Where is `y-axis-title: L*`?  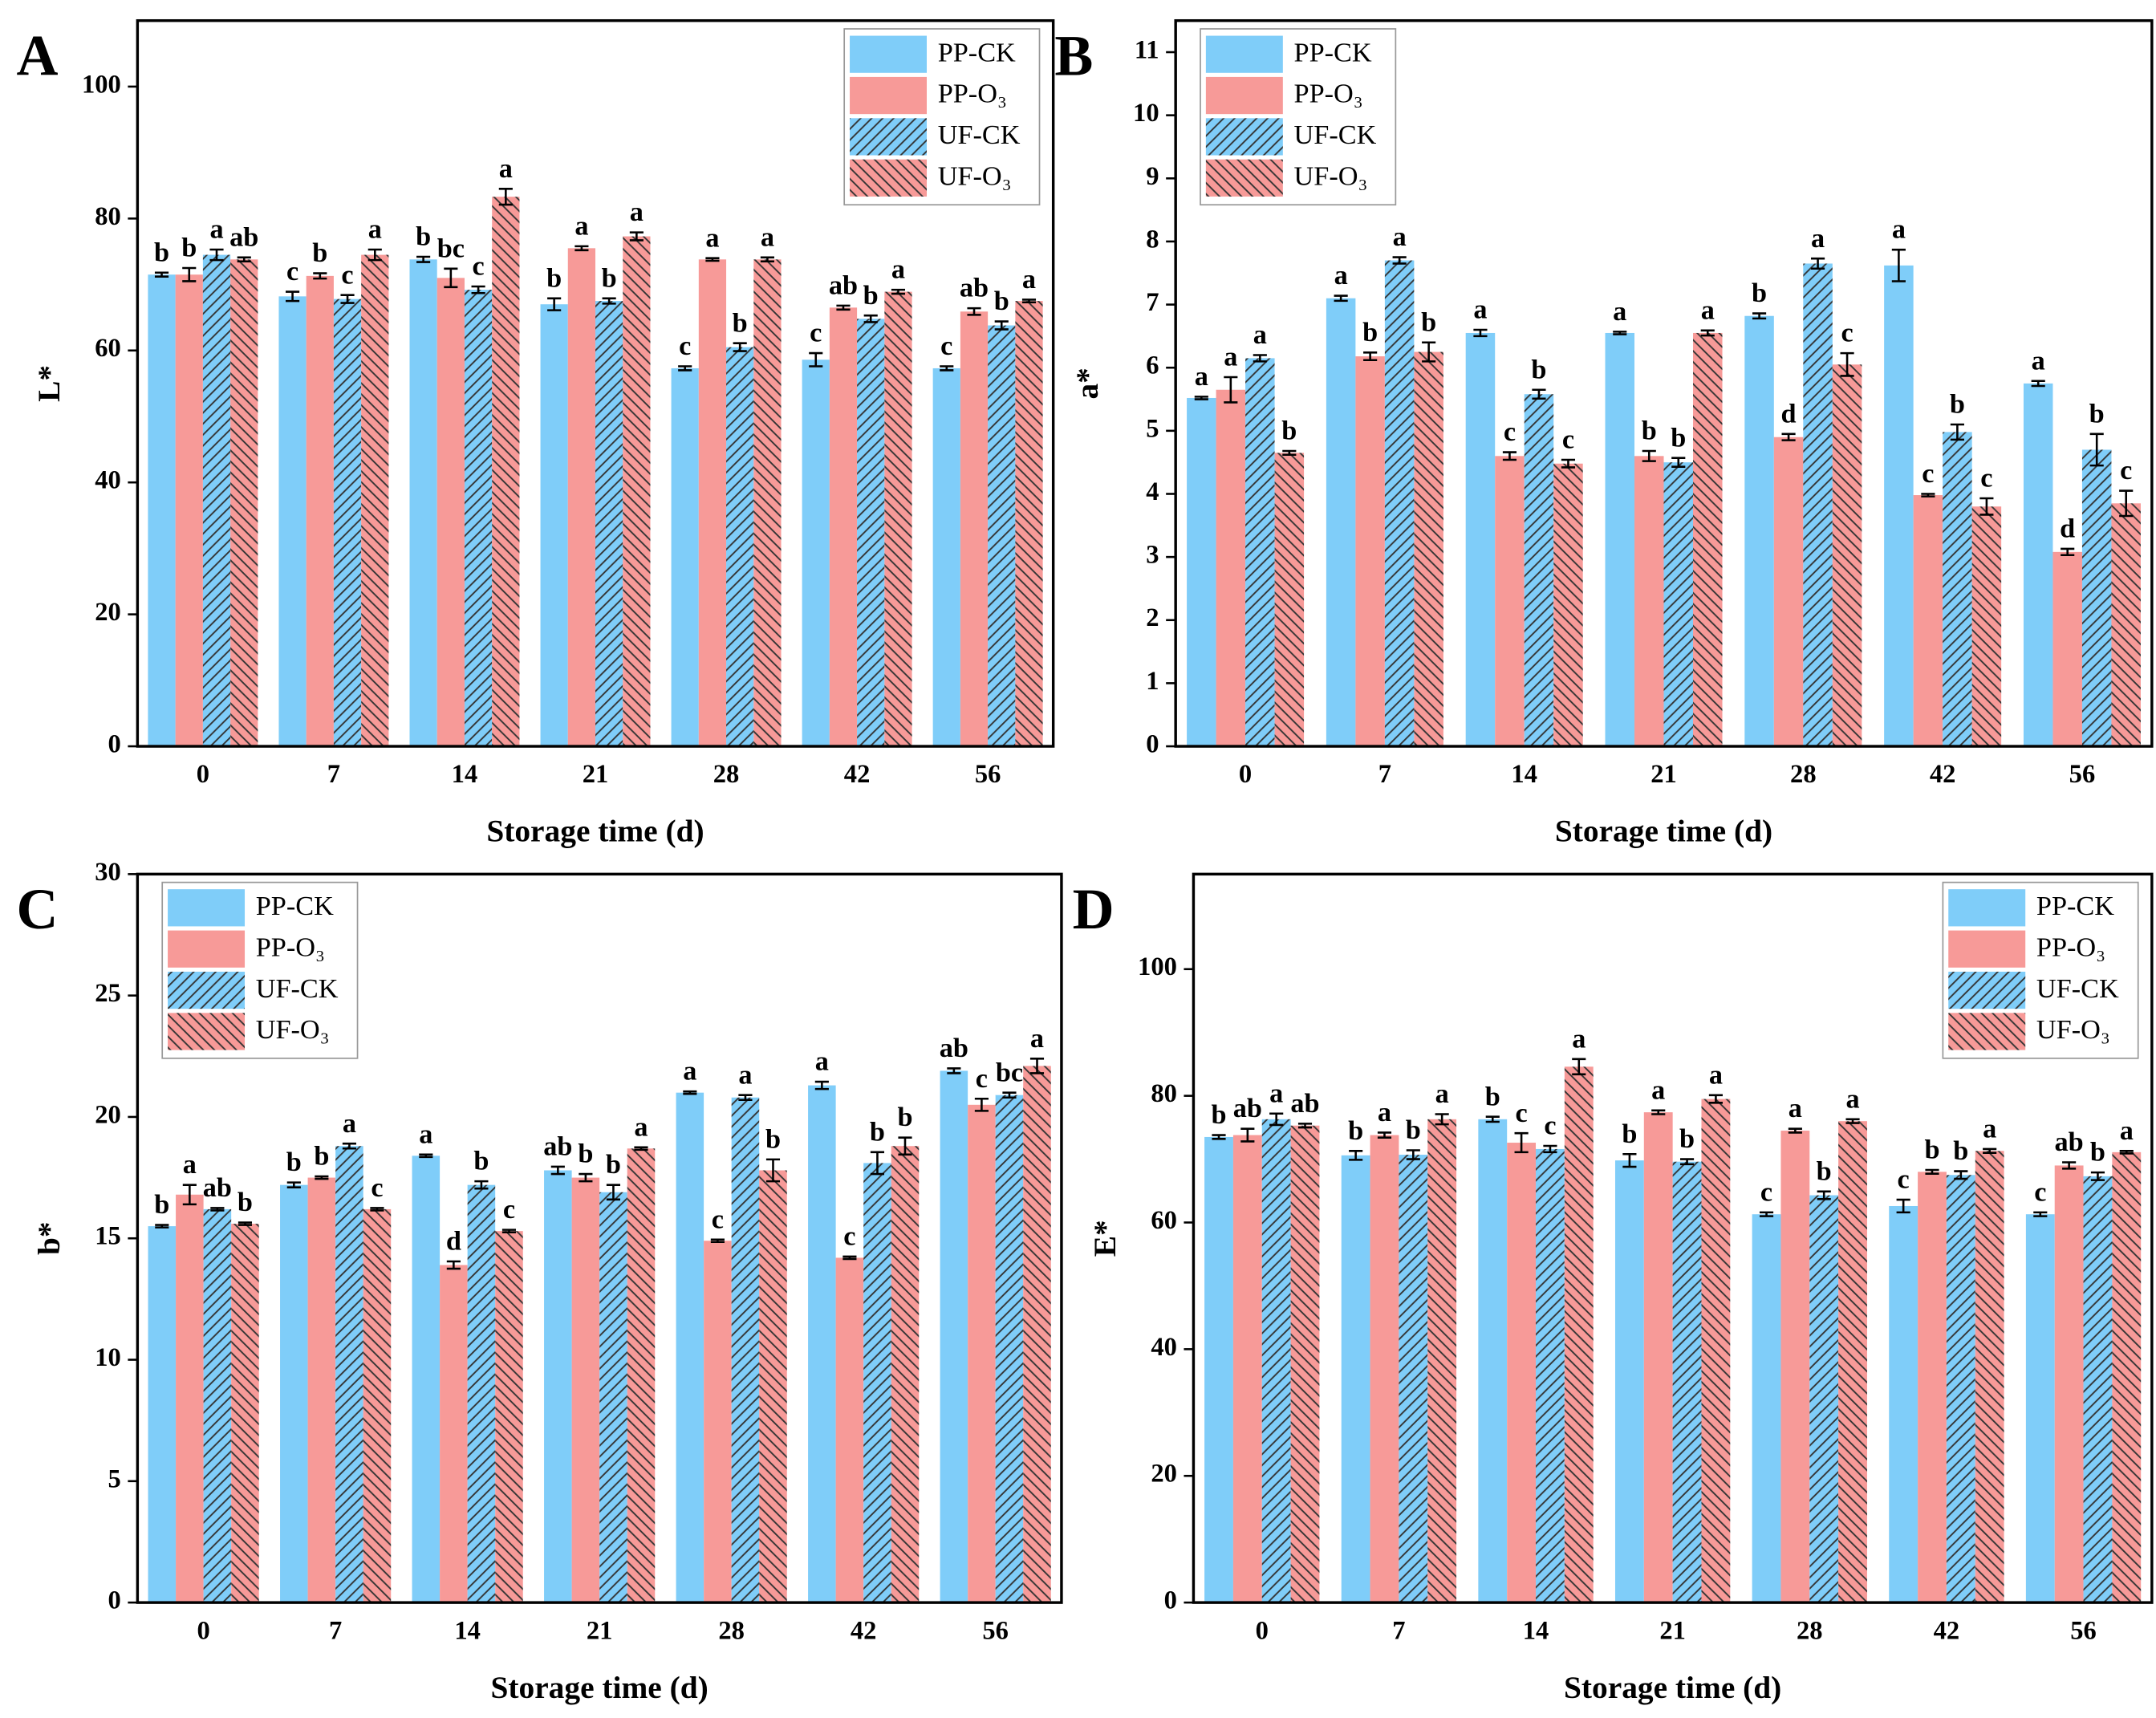 y-axis-title: L* is located at coordinates (49, 384).